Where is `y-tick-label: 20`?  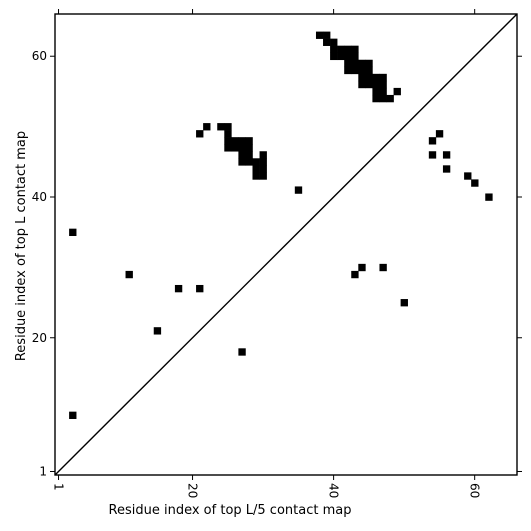
y-tick-label: 20 is located at coordinates (39, 338).